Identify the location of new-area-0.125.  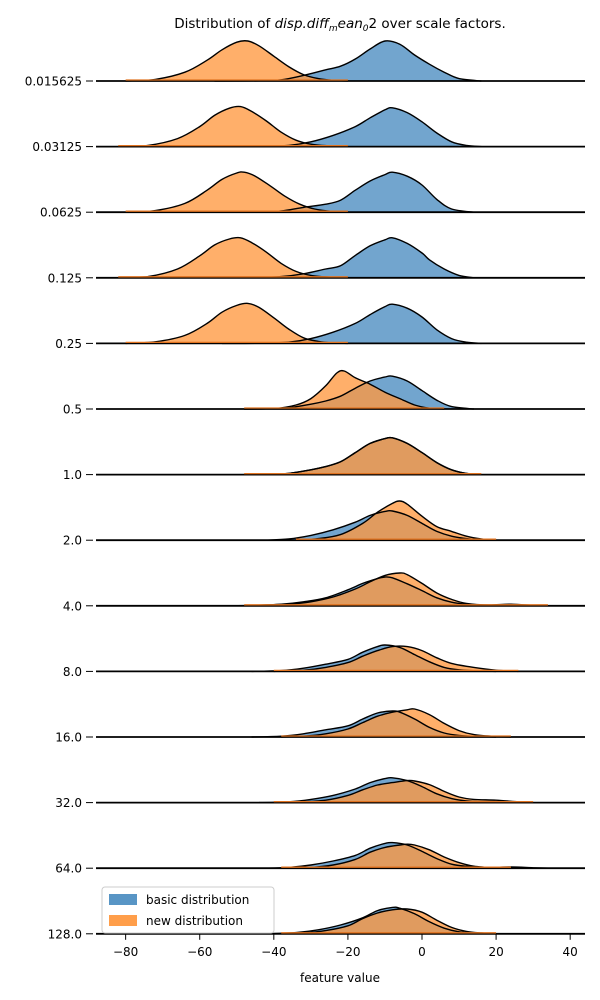
(233, 257).